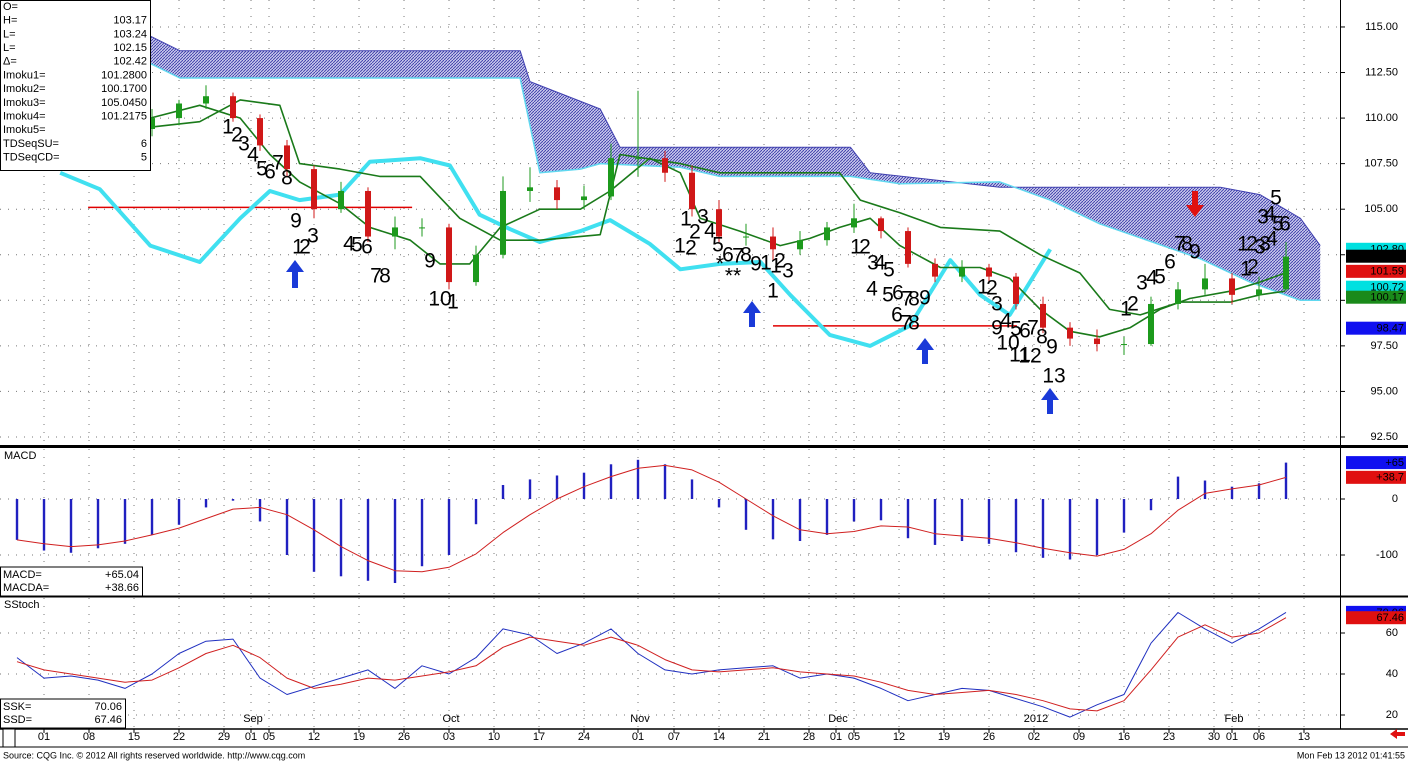 This screenshot has height=764, width=1408. Describe the element at coordinates (122, 588) in the screenshot. I see `legend-value: +38.66` at that location.